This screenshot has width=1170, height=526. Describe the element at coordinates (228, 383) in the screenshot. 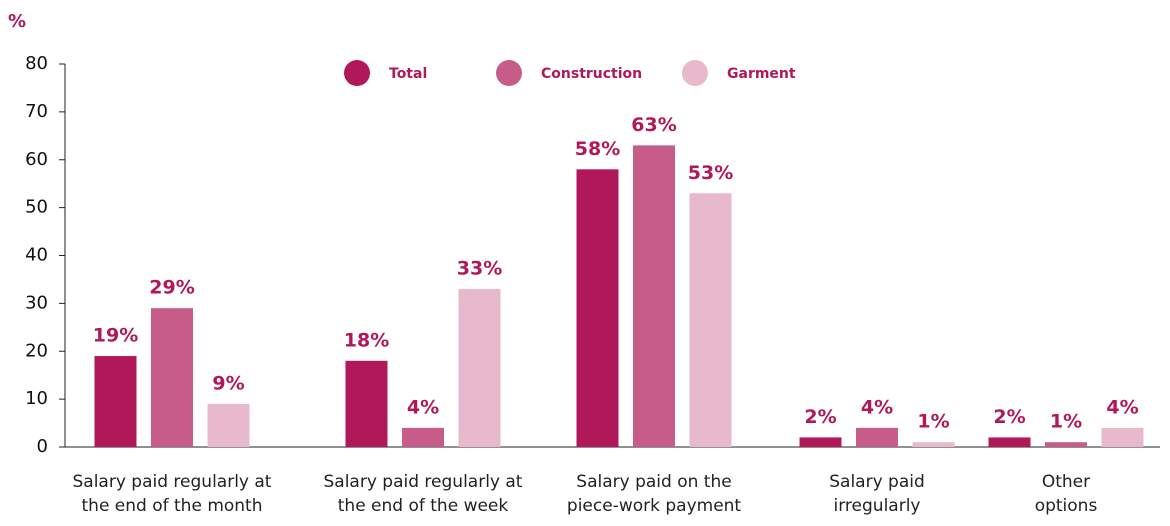

I see `data-label: 9%` at that location.